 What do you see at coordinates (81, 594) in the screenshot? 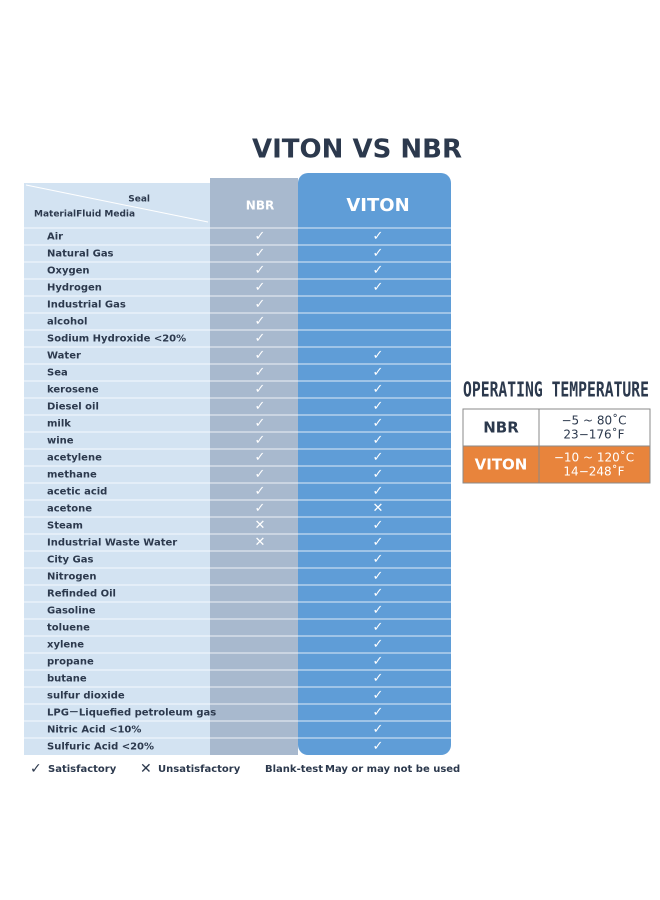
I see `row-label: Refinded Oil` at bounding box center [81, 594].